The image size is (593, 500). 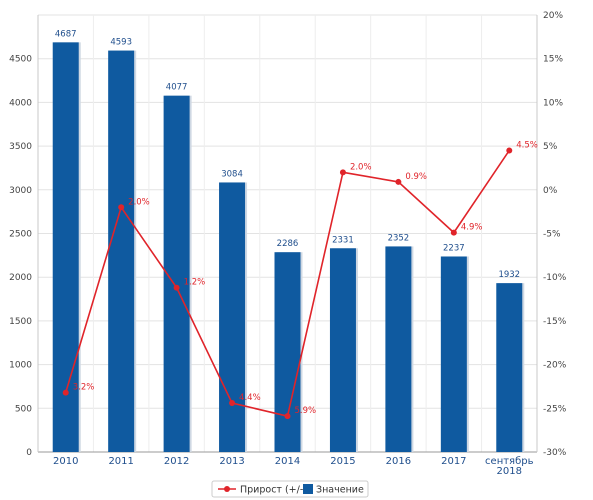 What do you see at coordinates (555, 453) in the screenshot?
I see `y-right-tick-label: -30%` at bounding box center [555, 453].